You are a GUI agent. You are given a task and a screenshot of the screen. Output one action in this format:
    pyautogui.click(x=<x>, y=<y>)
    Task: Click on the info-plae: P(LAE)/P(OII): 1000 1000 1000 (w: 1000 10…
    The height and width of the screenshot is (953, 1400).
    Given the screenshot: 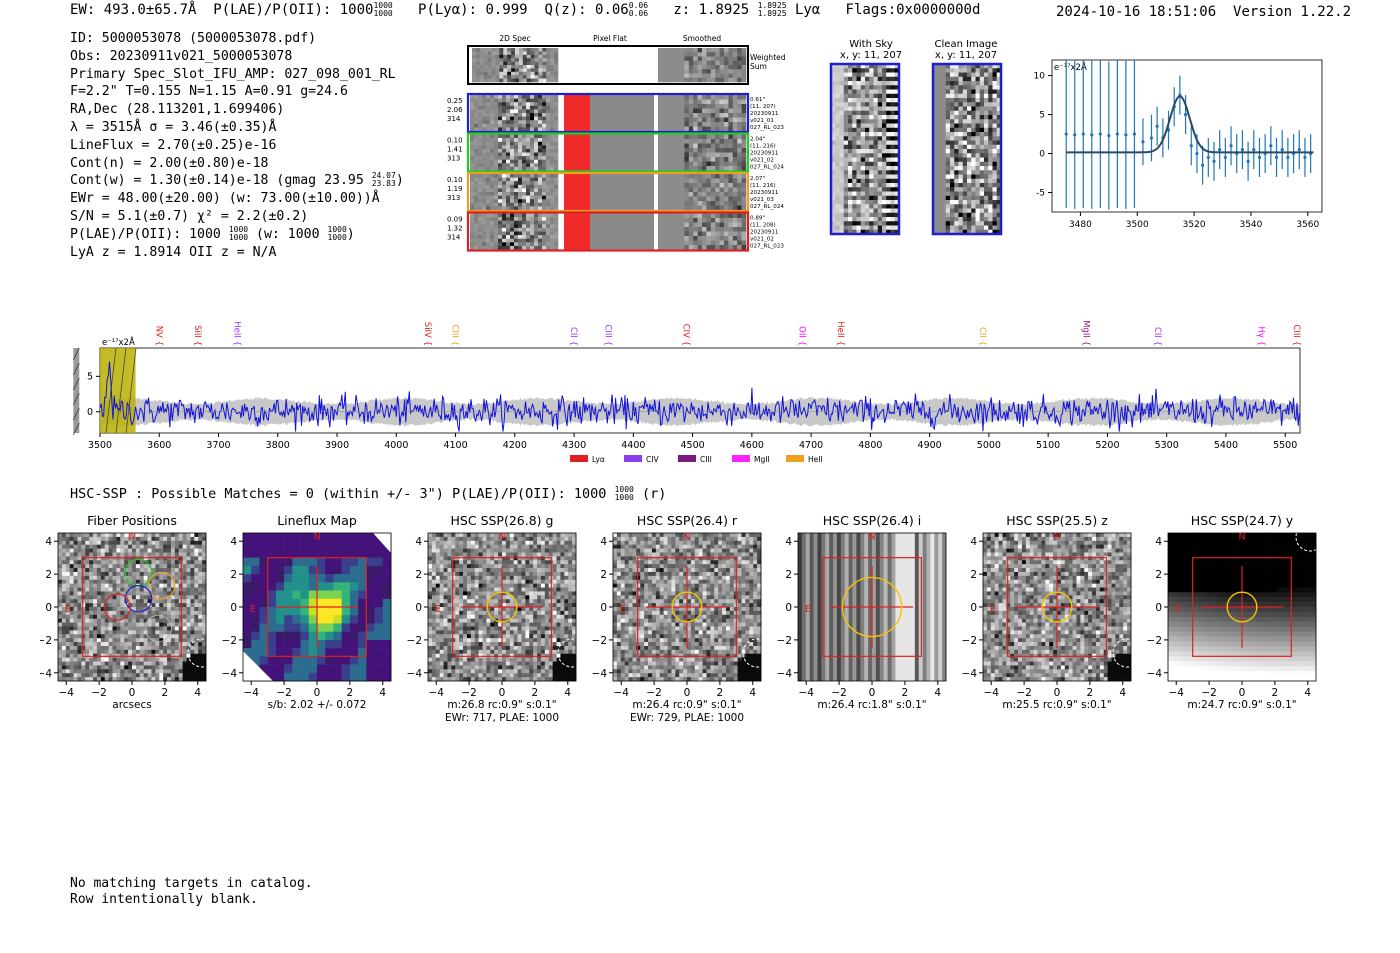 What is the action you would take?
    pyautogui.click(x=212, y=233)
    